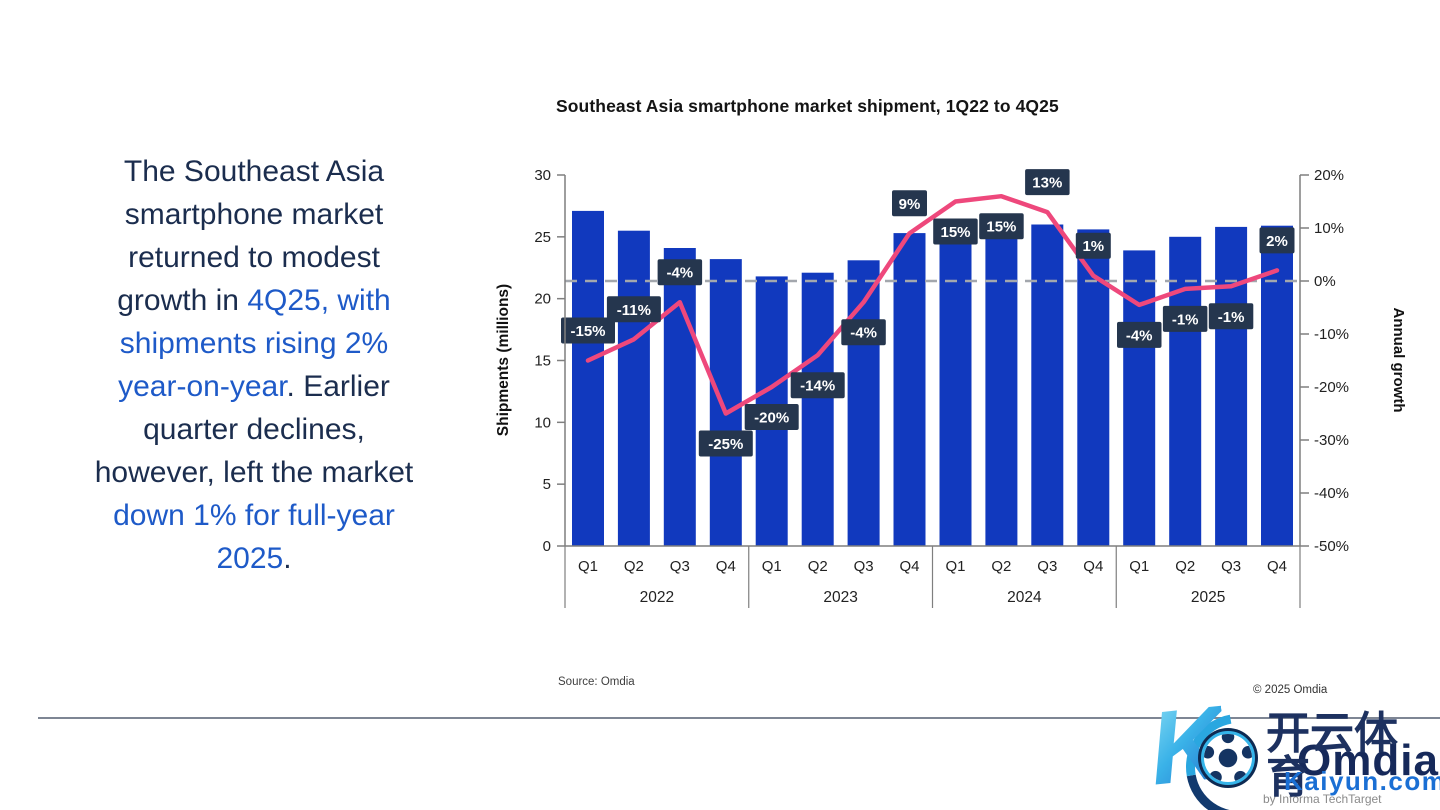 The width and height of the screenshot is (1440, 810). What do you see at coordinates (909, 389) in the screenshot?
I see `bar-Q4-2023` at bounding box center [909, 389].